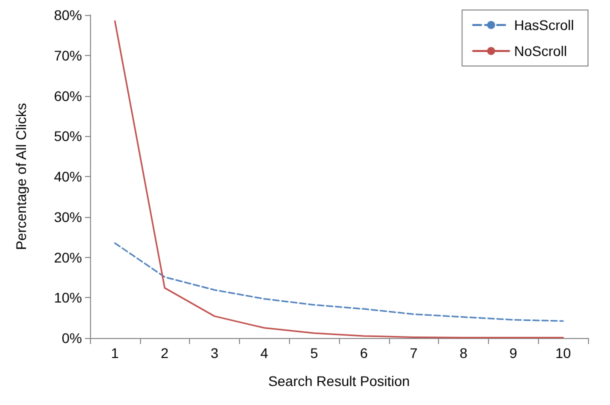  Describe the element at coordinates (339, 381) in the screenshot. I see `x-axis-title: Search Result Position` at that location.